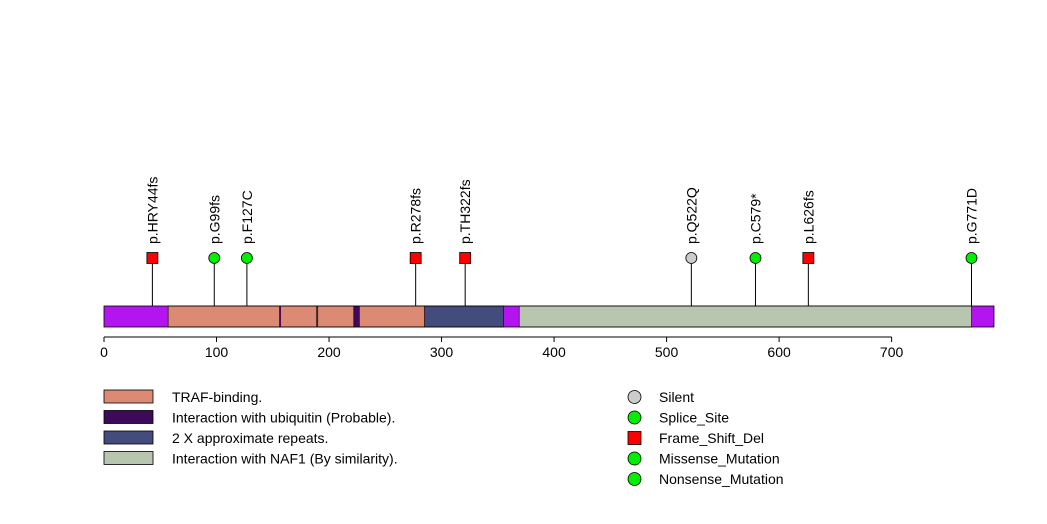 This screenshot has height=524, width=1047. I want to click on mutation-label: p.Q522Q, so click(691, 215).